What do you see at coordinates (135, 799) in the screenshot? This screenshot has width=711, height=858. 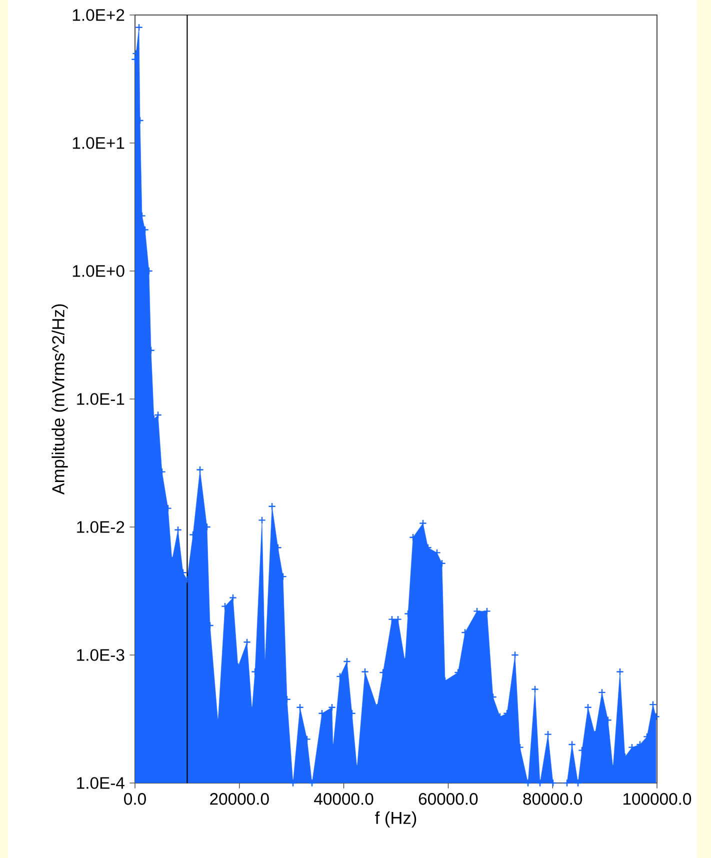 I see `x-tick-label: 0.0` at bounding box center [135, 799].